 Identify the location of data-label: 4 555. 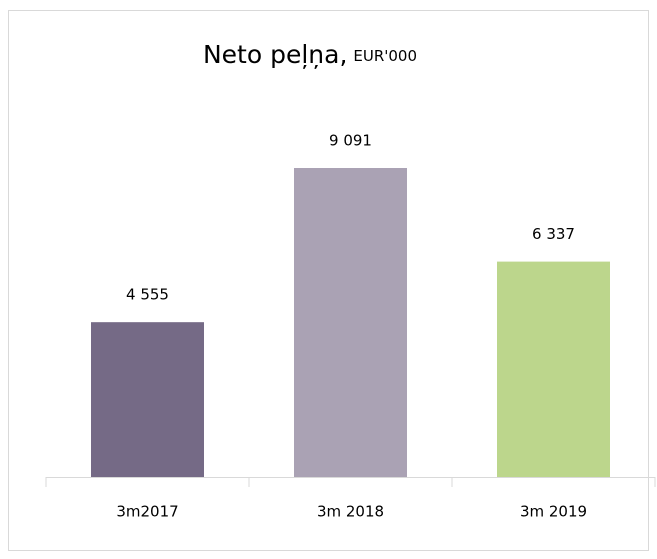
(147, 295).